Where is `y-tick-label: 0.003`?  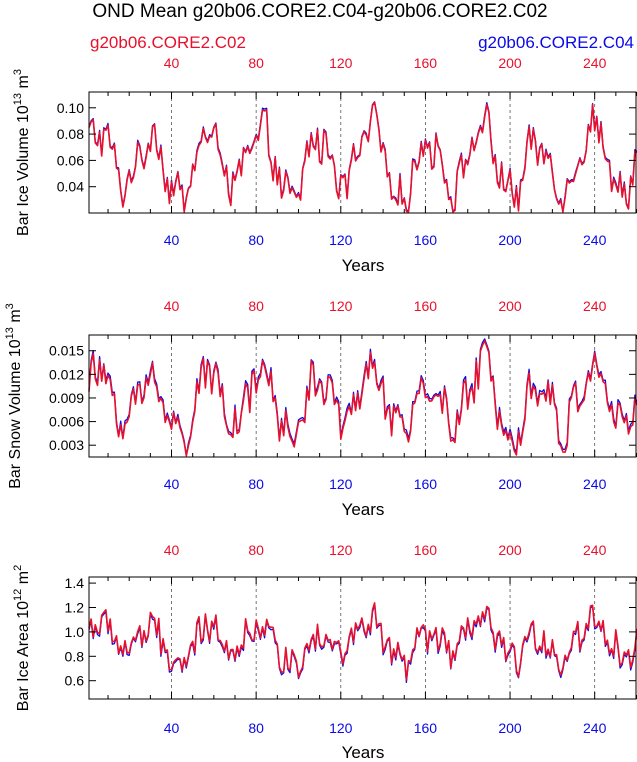
y-tick-label: 0.003 is located at coordinates (66, 445).